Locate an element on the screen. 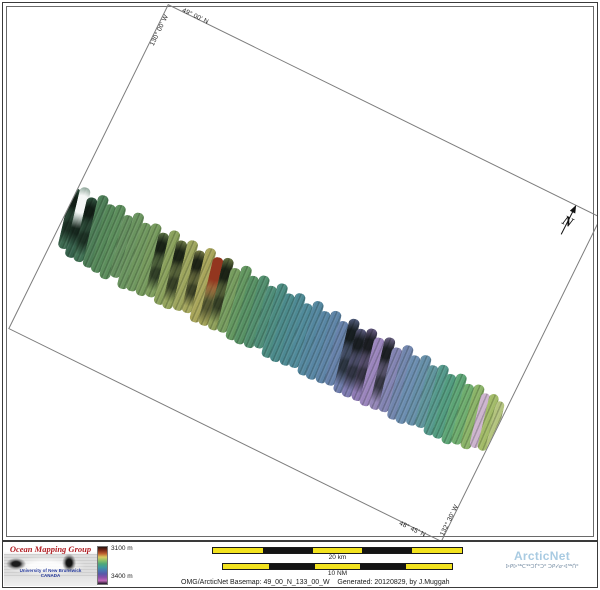 The height and width of the screenshot is (590, 600). omg-country: CANADA is located at coordinates (50, 575).